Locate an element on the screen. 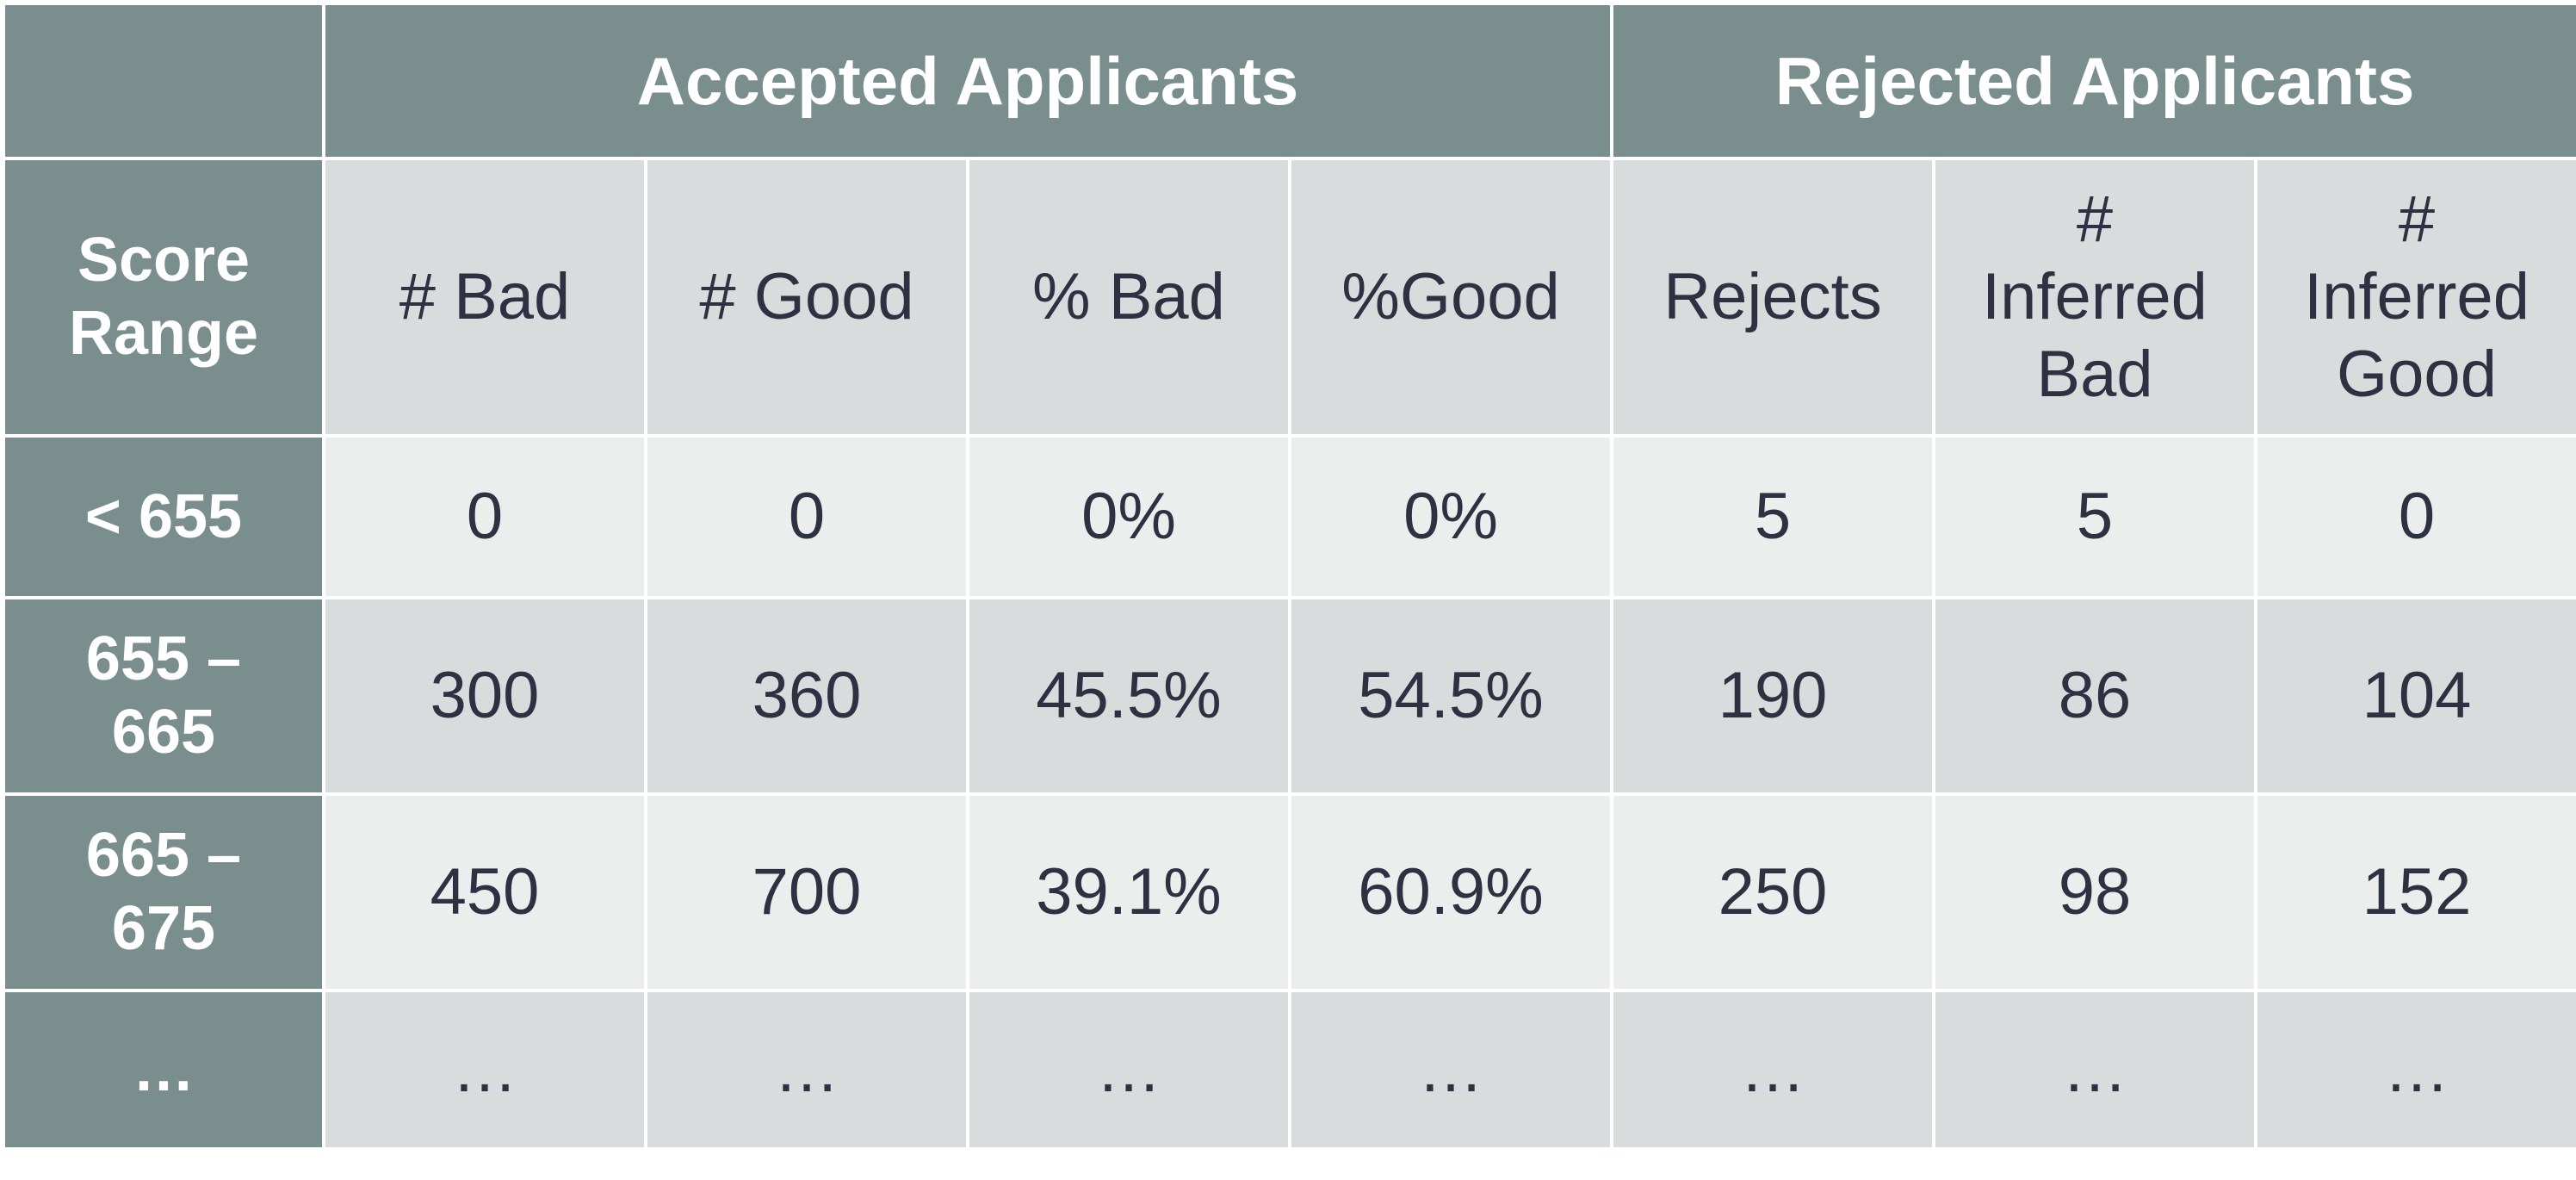  cell-inferred-good: 0 is located at coordinates (2416, 517).